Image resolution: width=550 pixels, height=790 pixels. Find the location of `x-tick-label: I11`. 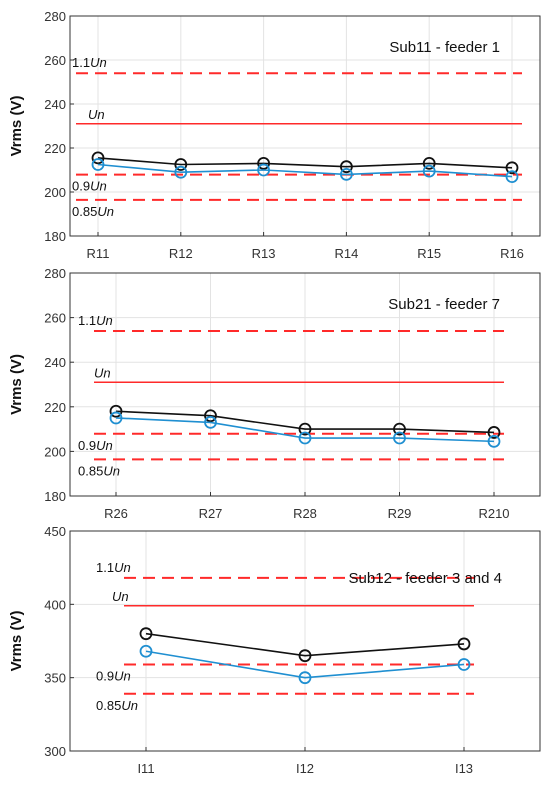

x-tick-label: I11 is located at coordinates (145, 768).